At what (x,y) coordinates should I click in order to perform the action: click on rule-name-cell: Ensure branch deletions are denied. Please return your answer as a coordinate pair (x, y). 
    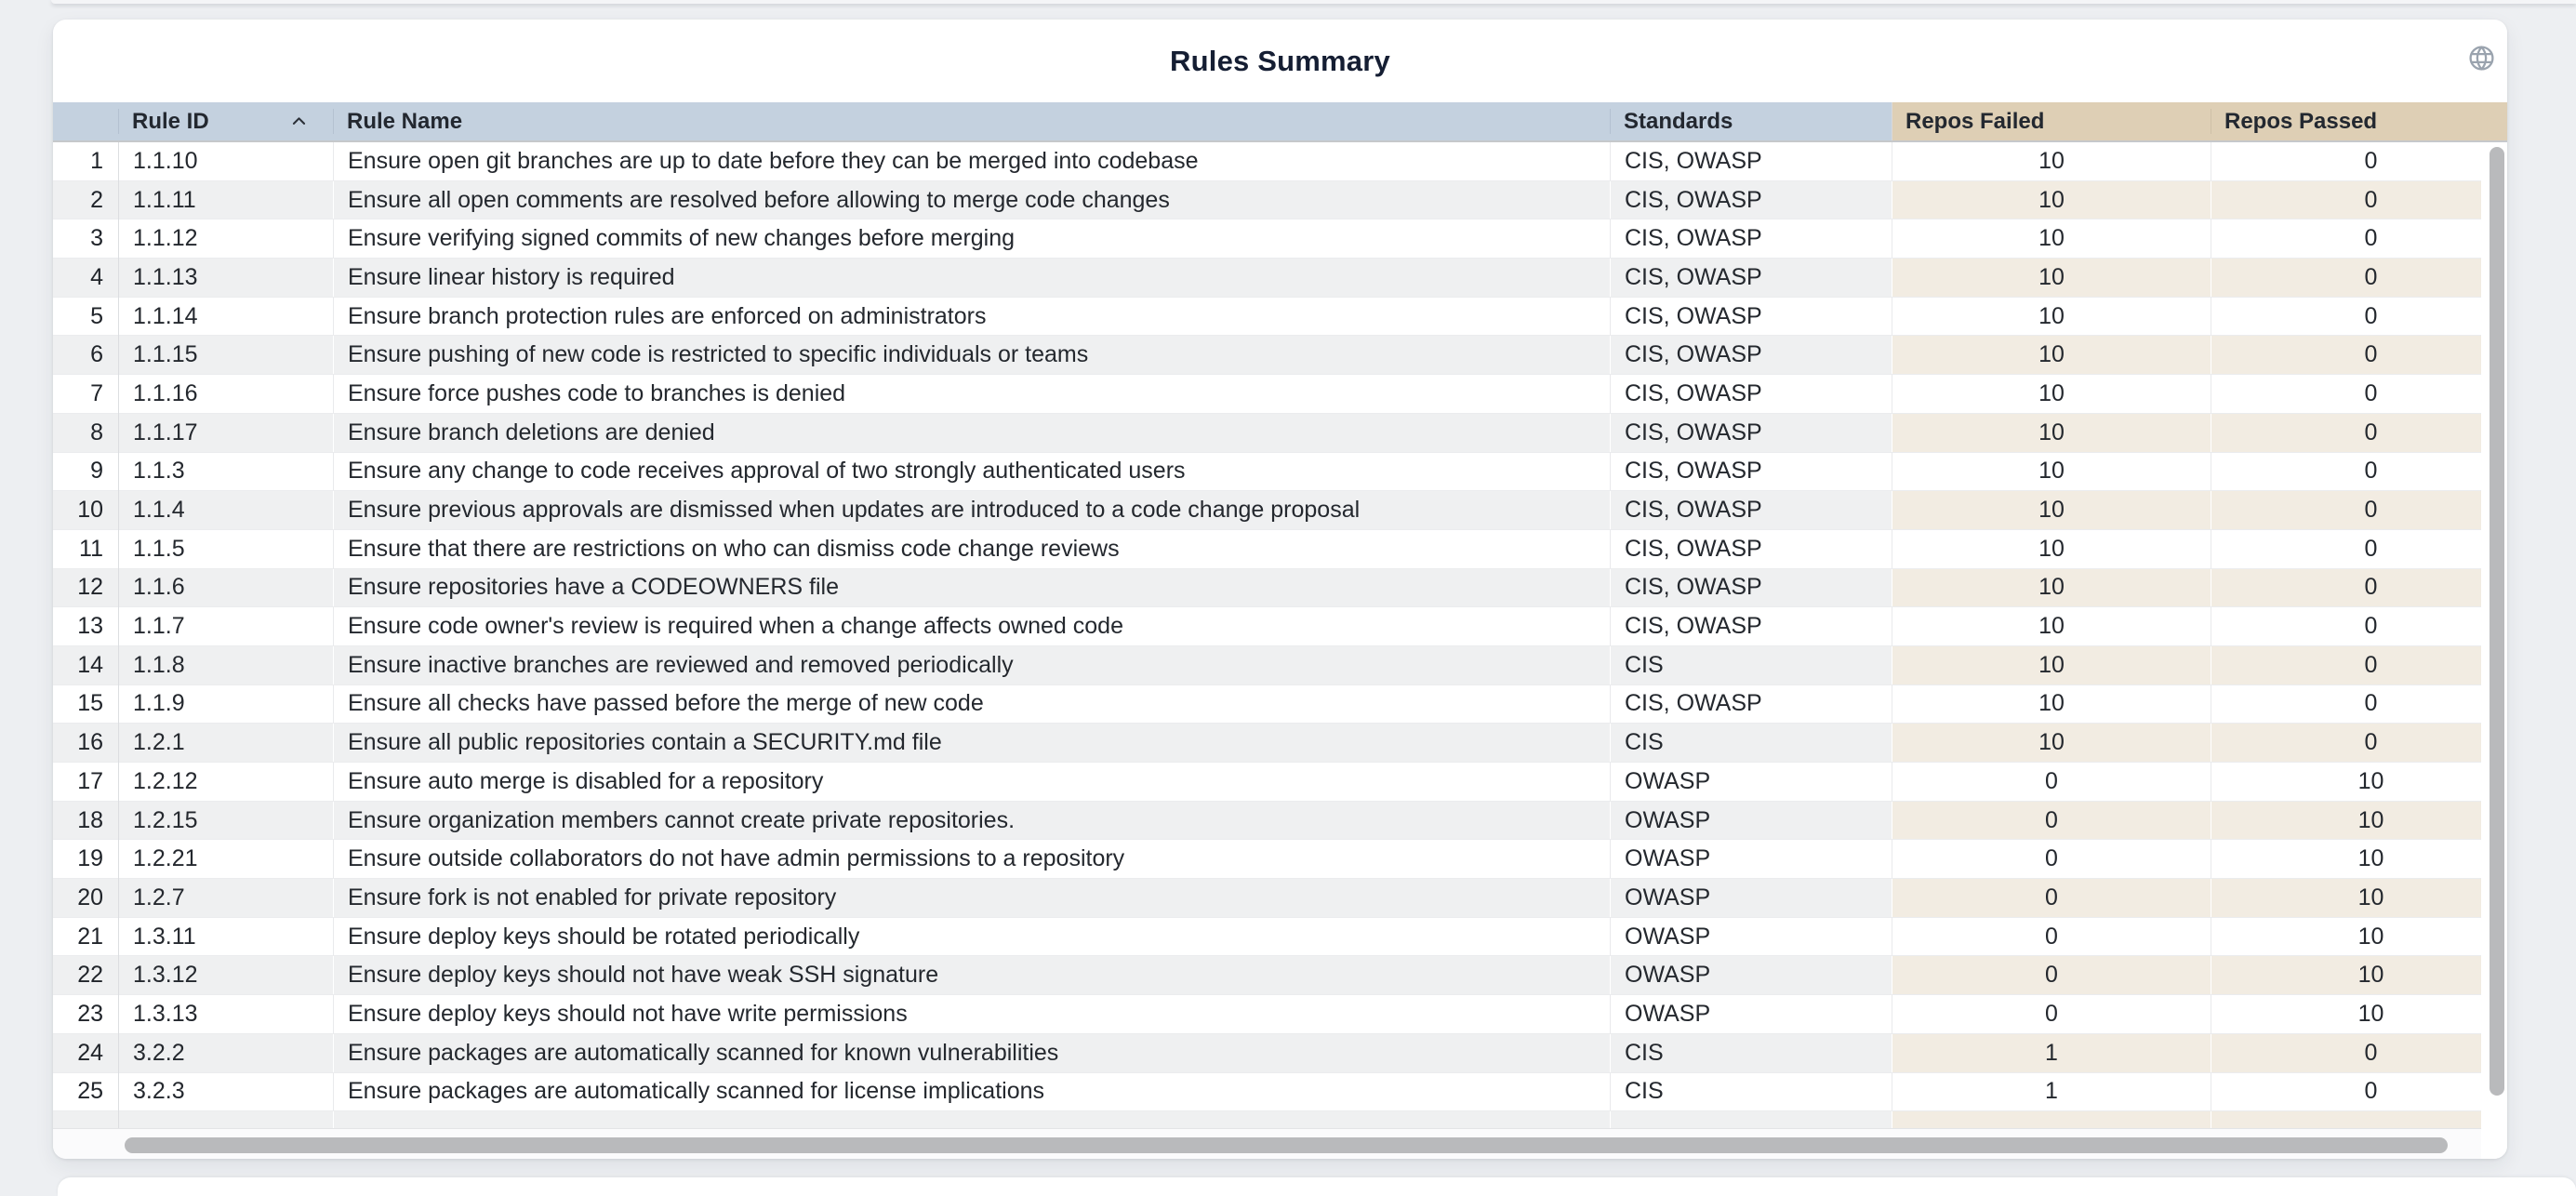
    Looking at the image, I should click on (971, 433).